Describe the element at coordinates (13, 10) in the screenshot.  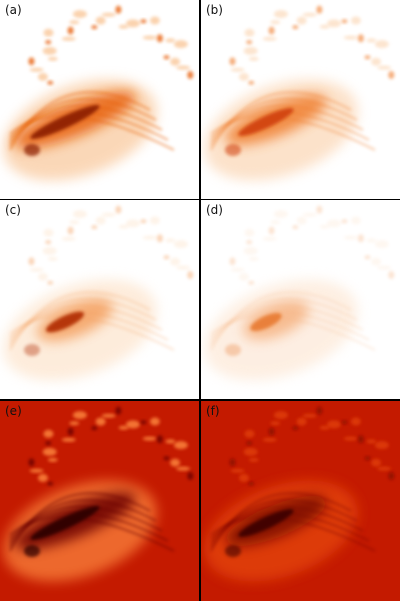
I see `panel-label: (a)` at that location.